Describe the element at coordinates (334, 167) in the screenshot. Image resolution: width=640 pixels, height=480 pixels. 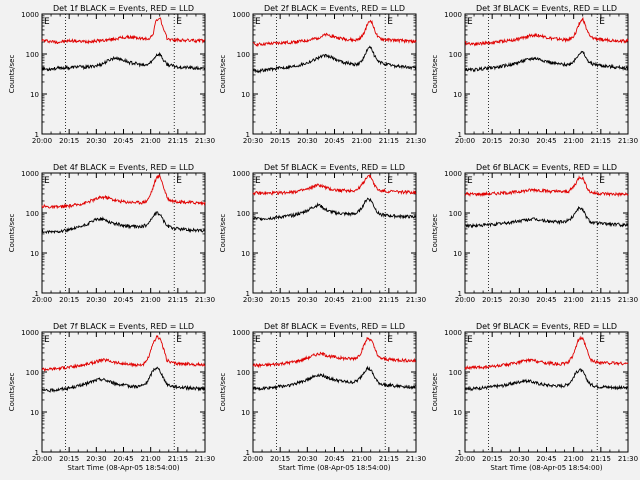
I see `panel-title: Det 5f BLACK = Events, RED = LLD` at that location.